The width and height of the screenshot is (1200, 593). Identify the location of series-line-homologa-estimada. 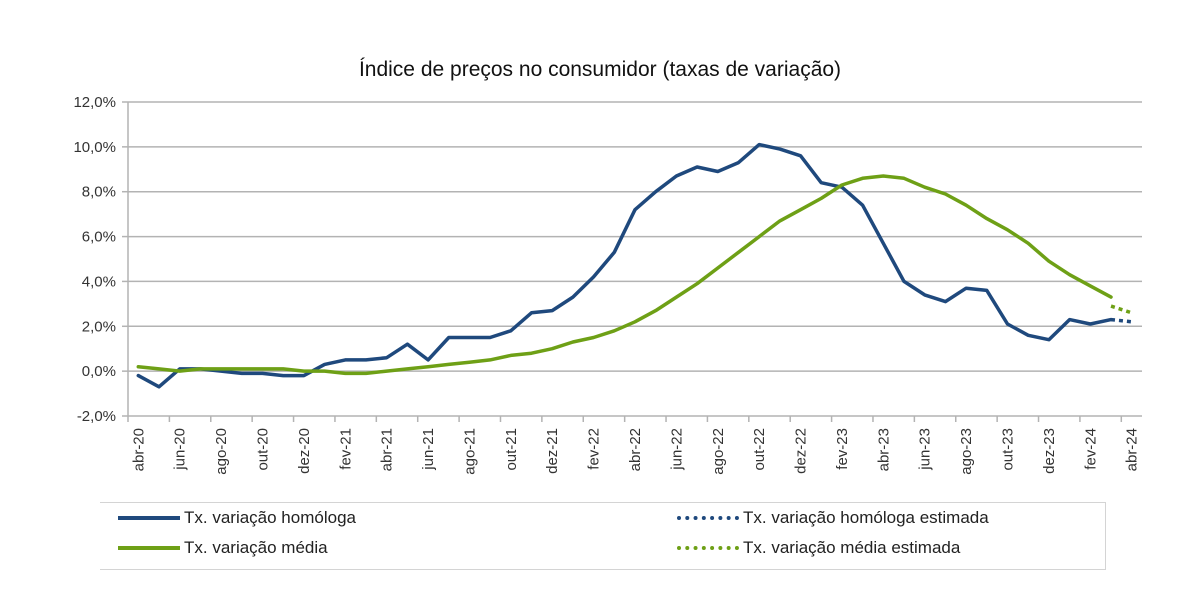
(1121, 320).